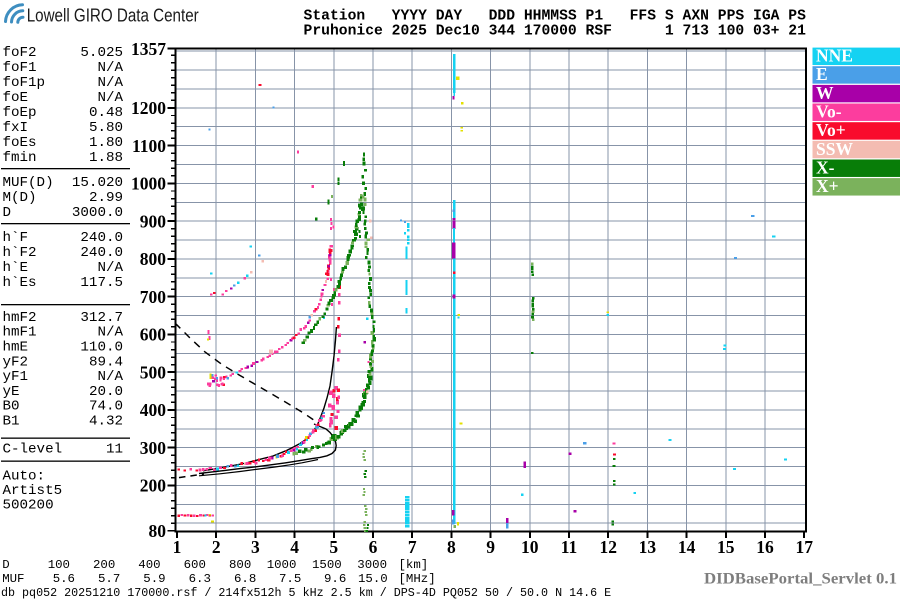 This screenshot has height=600, width=900. Describe the element at coordinates (64, 579) in the screenshot. I see `svg-text: 5.6` at that location.